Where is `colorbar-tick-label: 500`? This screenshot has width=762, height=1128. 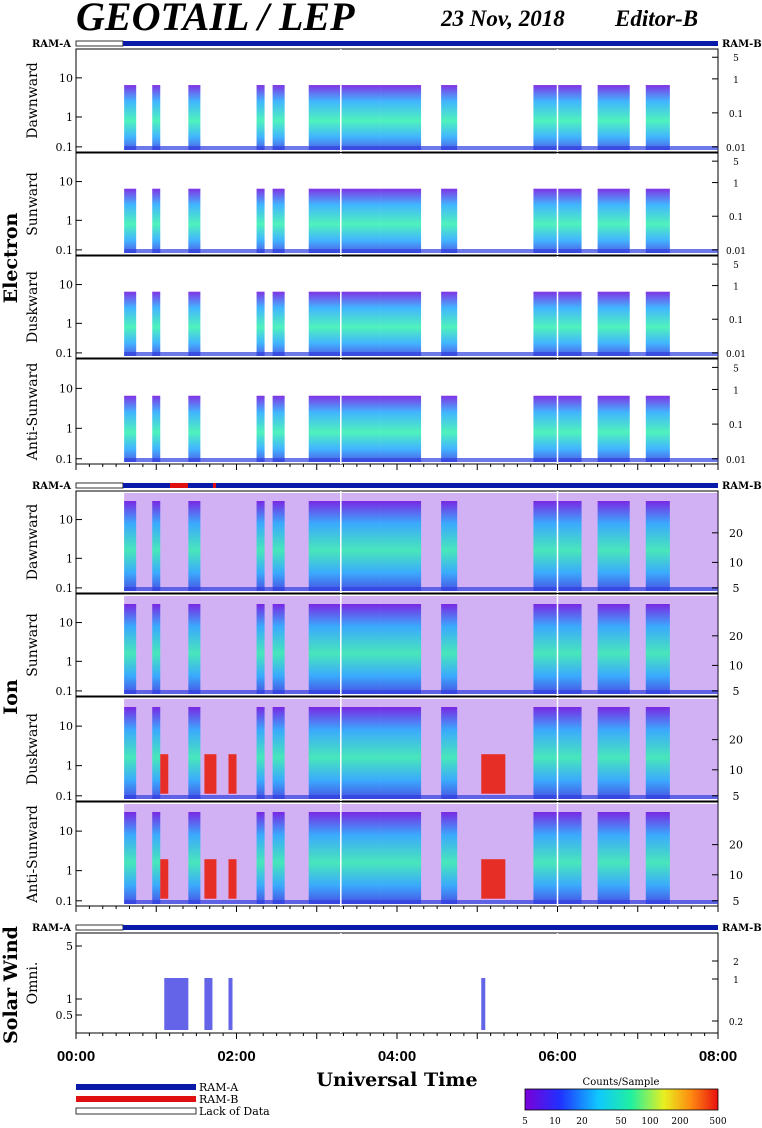
colorbar-tick-label: 500 is located at coordinates (717, 1122).